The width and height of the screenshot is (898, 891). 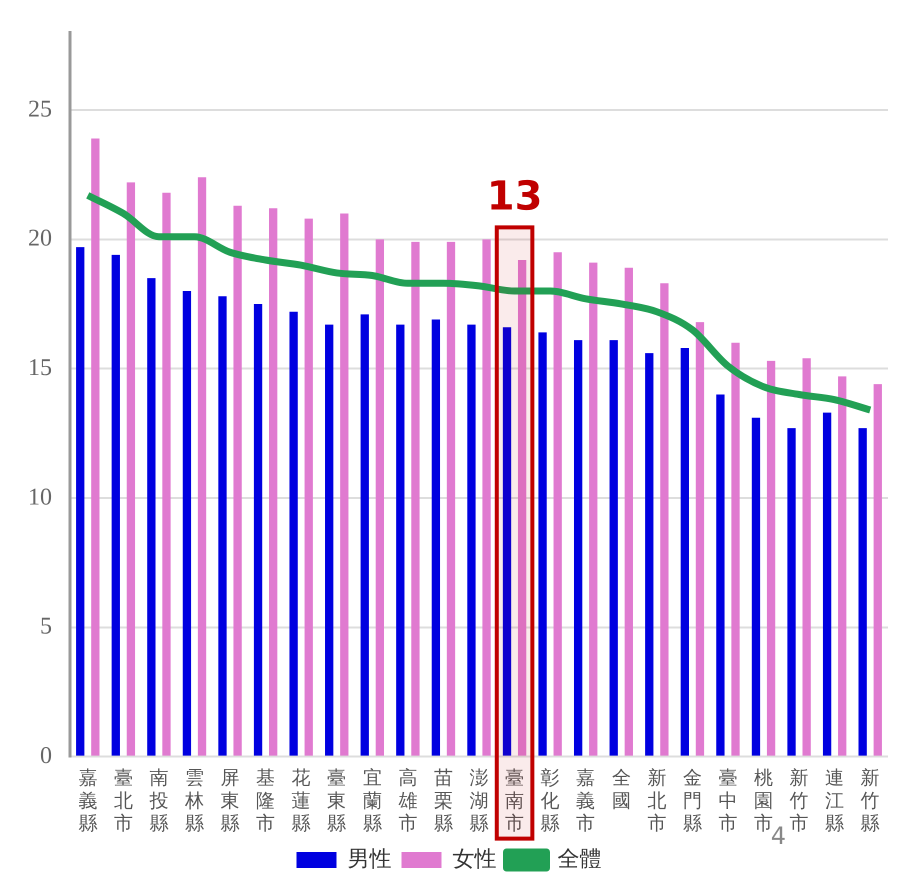 I want to click on x-tick-label: 桃園市, so click(x=764, y=801).